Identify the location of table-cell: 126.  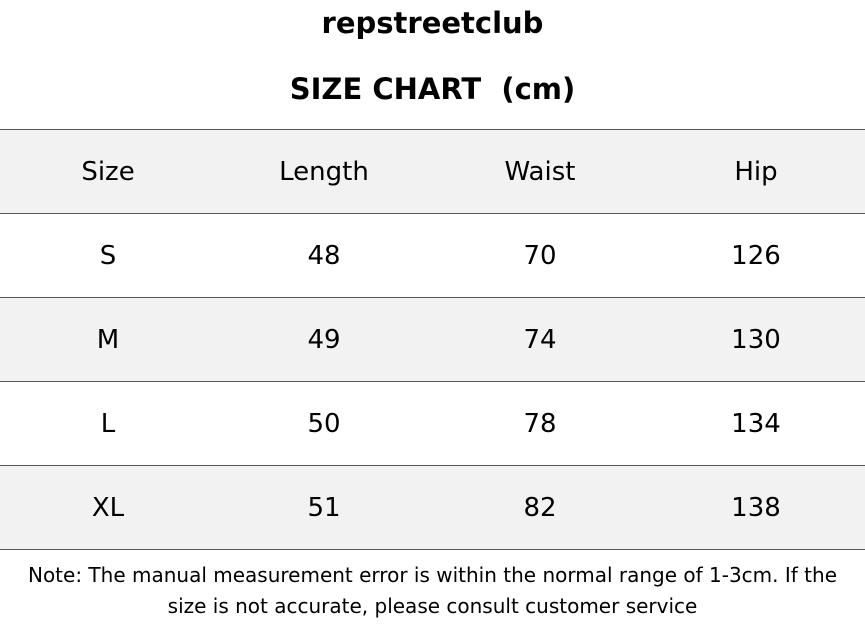
(756, 255).